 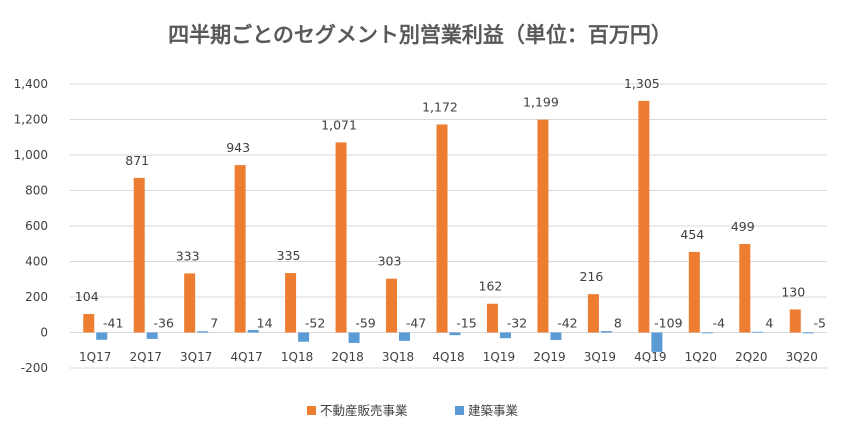 I want to click on x-category-label: 4Q18, so click(x=448, y=357).